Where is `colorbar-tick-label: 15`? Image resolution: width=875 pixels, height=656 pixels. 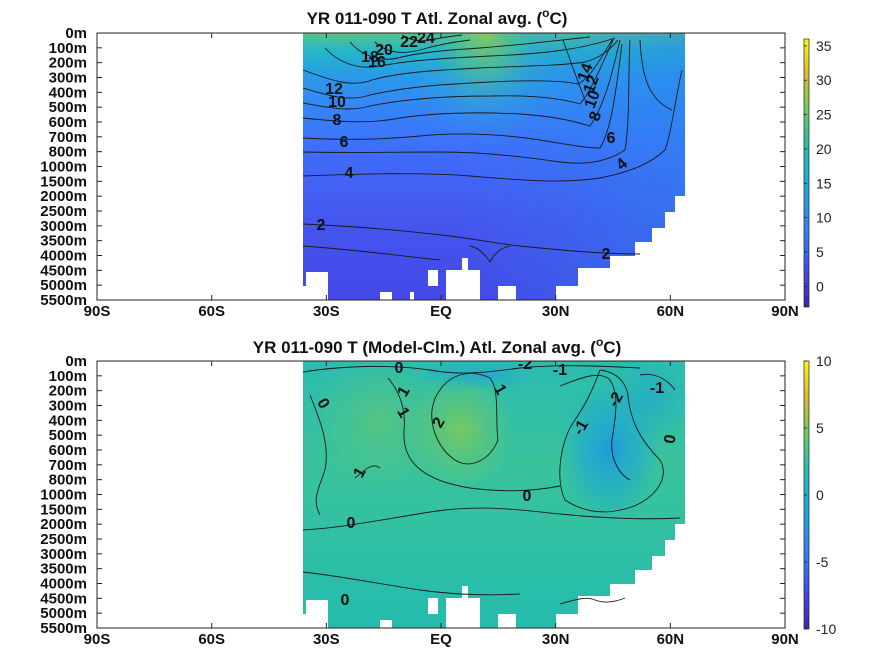 colorbar-tick-label: 15 is located at coordinates (824, 183).